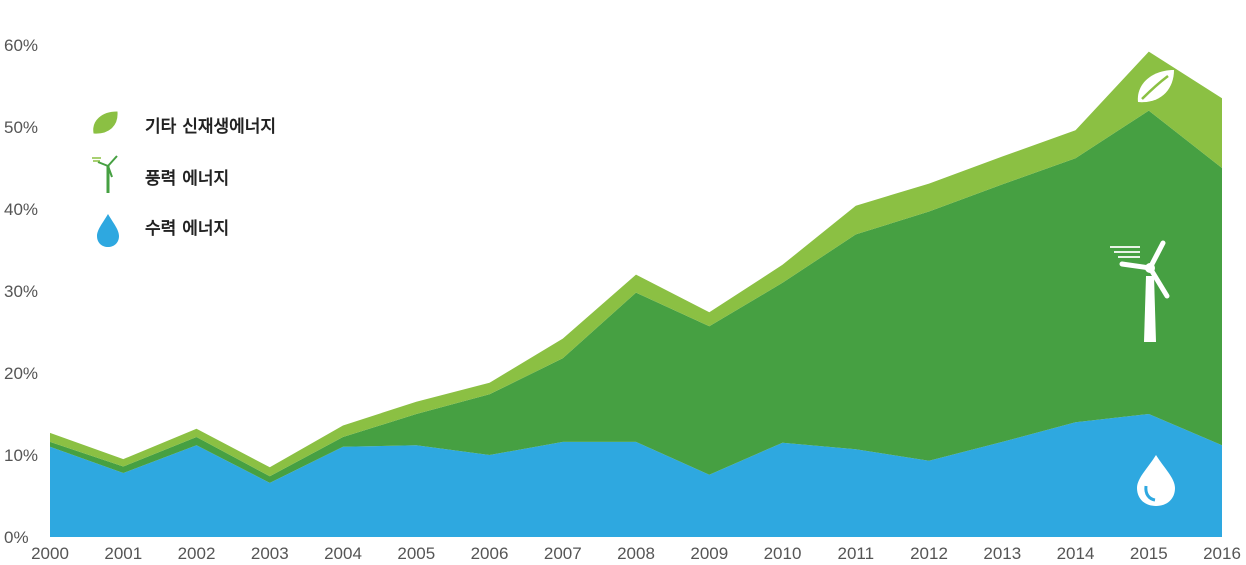 This screenshot has height=565, width=1246. Describe the element at coordinates (21, 127) in the screenshot. I see `y-tick-label: 50%` at that location.